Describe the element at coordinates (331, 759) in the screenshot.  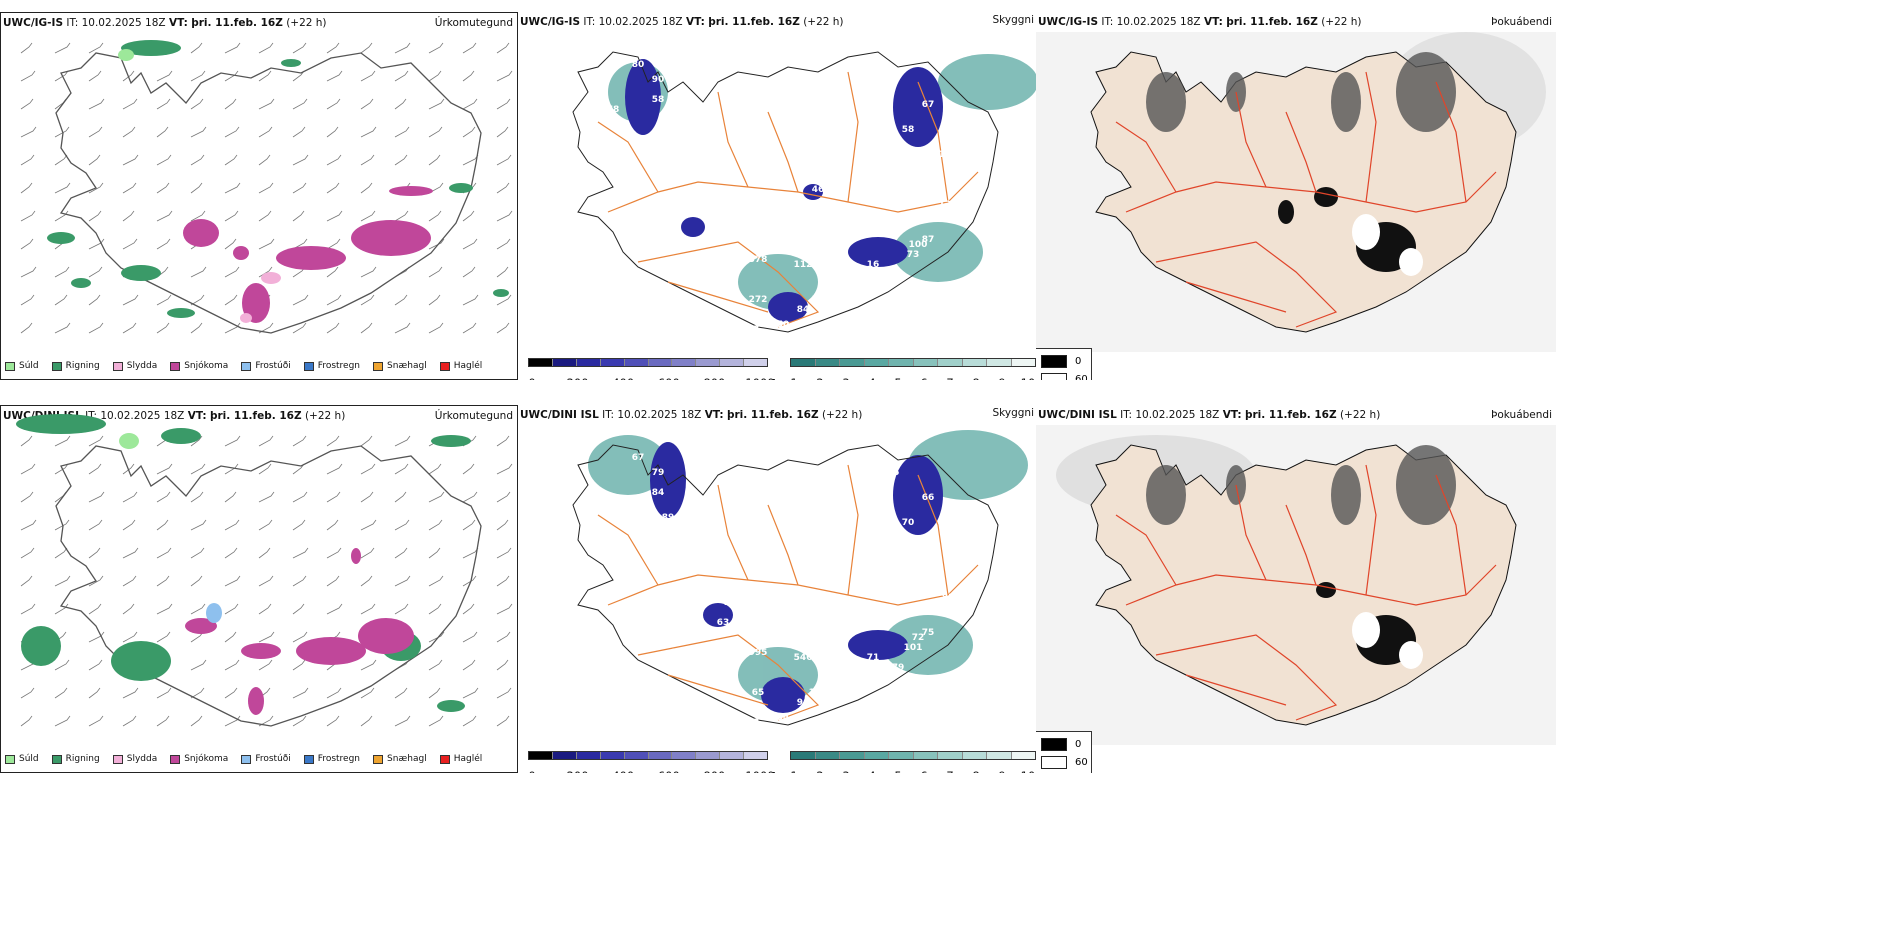
I see `legend-item: Frostregn` at that location.